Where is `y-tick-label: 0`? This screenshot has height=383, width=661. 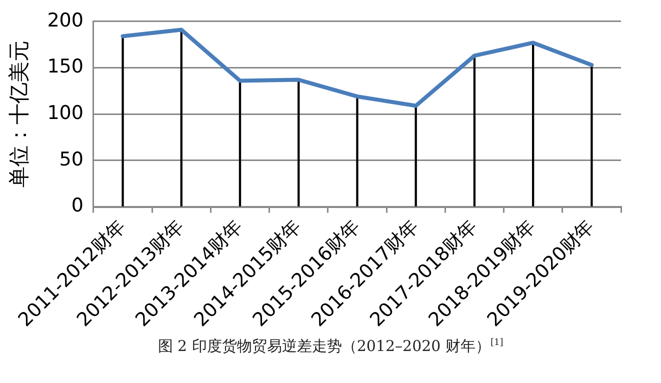 y-tick-label: 0 is located at coordinates (77, 205).